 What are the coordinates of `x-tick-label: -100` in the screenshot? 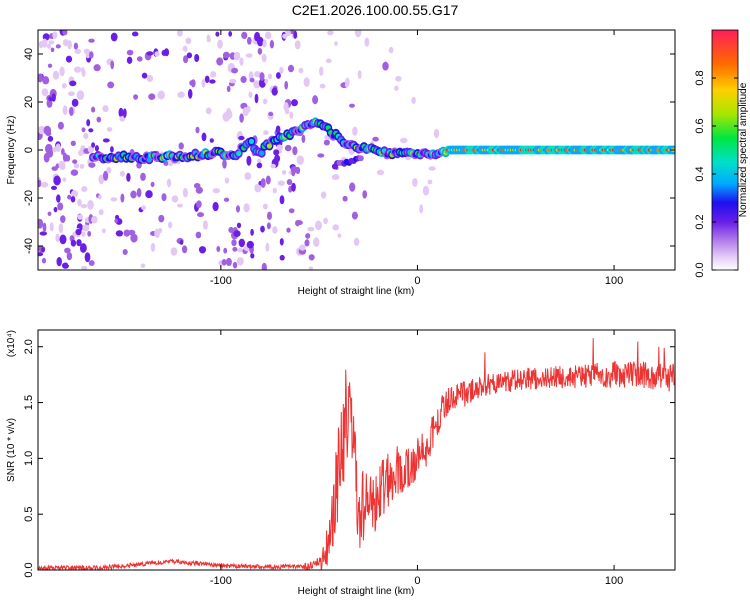 It's located at (221, 581).